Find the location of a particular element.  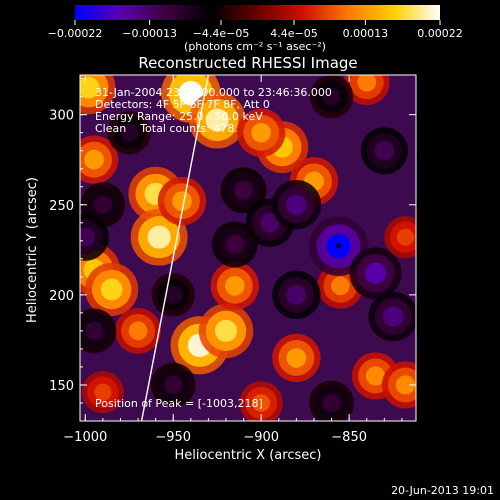

annotation-time-range: 31-Jan-2004 23:46:00.000 to 23:46:36.000 is located at coordinates (213, 92).